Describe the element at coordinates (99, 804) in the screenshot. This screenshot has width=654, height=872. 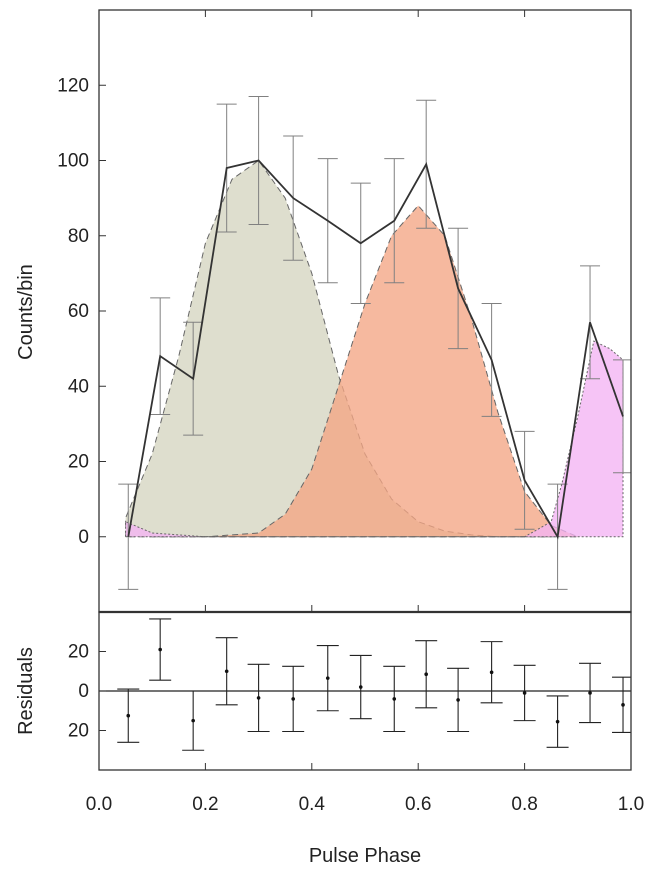
I see `x-tick-label: 0.0` at that location.